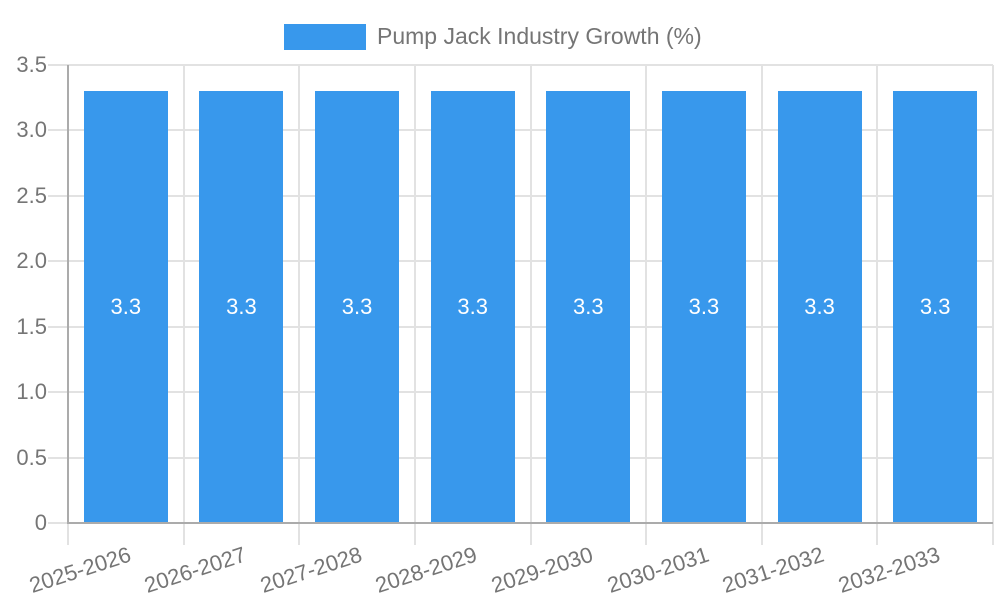 This screenshot has height=600, width=1000. I want to click on y-tick-label: 2.5, so click(31, 195).